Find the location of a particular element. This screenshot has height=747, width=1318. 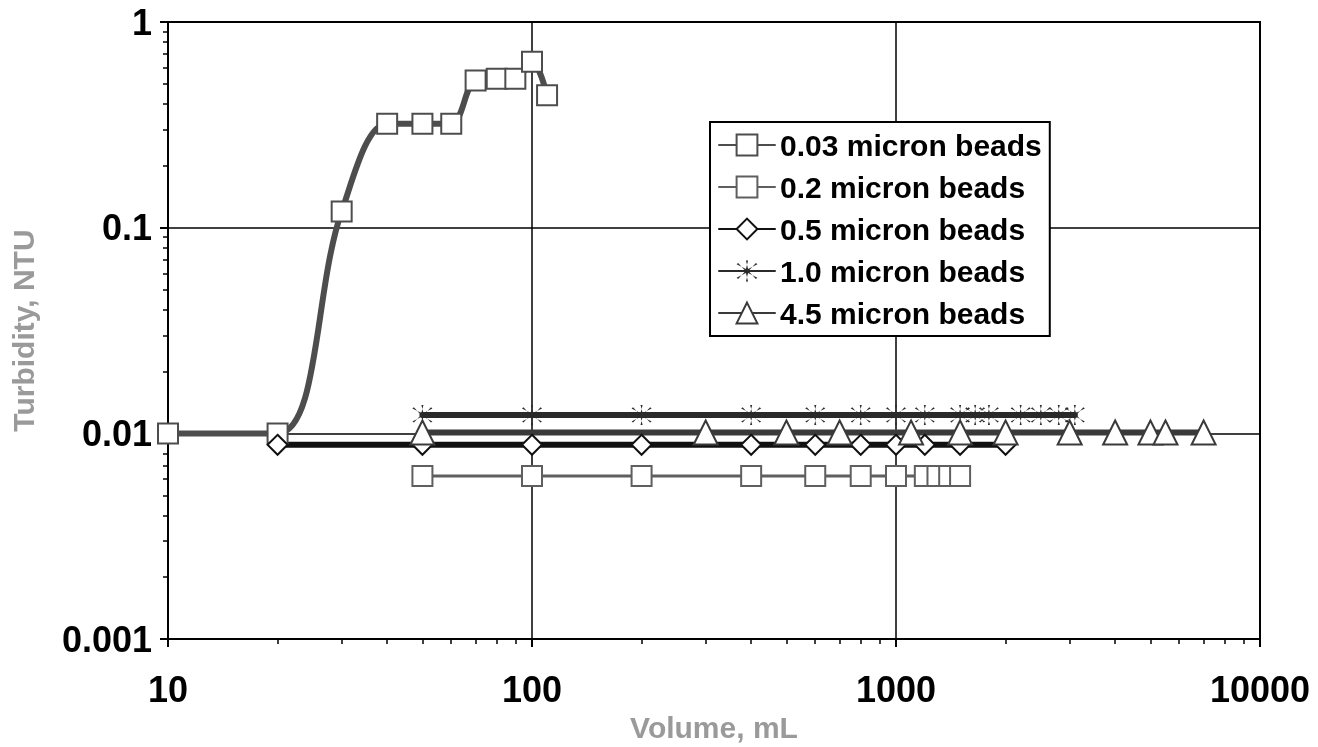

x-tick-label: 10000 is located at coordinates (1260, 689).